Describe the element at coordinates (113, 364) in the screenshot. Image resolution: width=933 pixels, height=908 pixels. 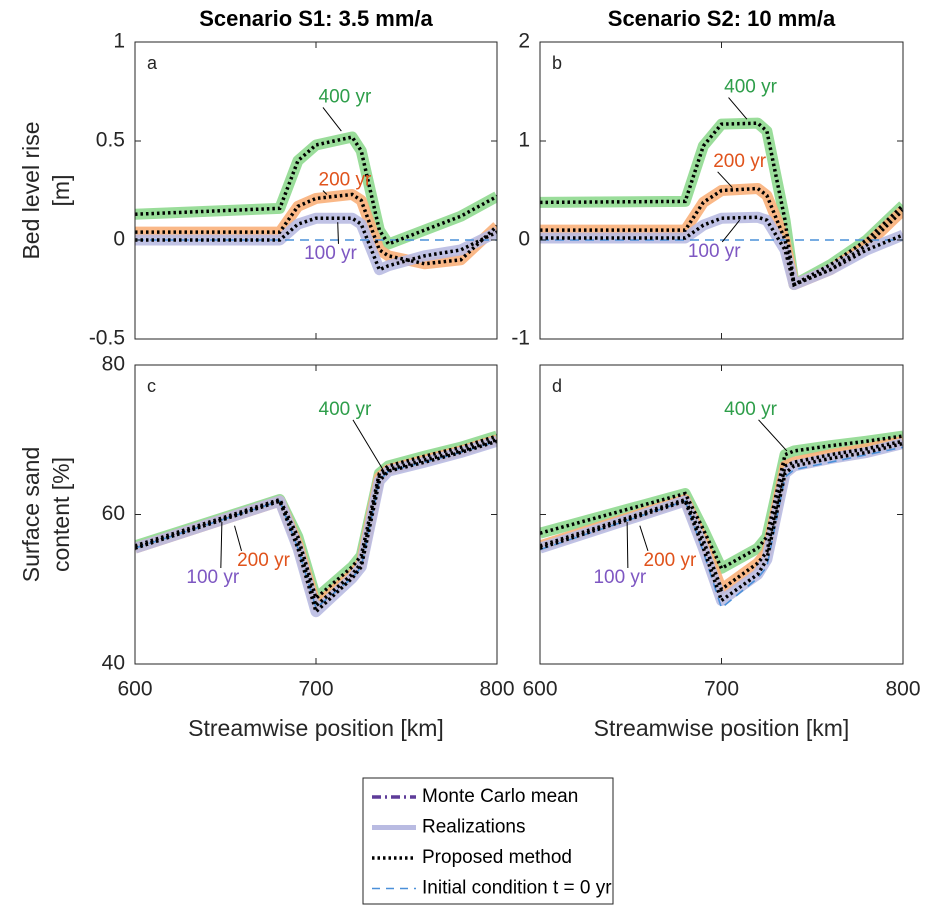
I see `y-tick-label: 80` at that location.